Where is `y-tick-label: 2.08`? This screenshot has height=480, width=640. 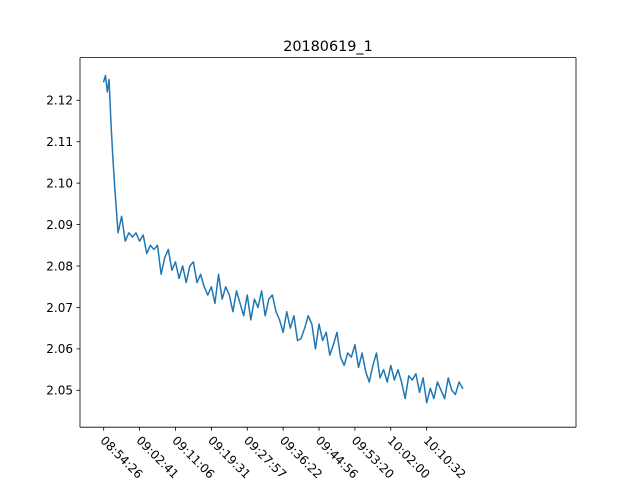
y-tick-label: 2.08 is located at coordinates (59, 266).